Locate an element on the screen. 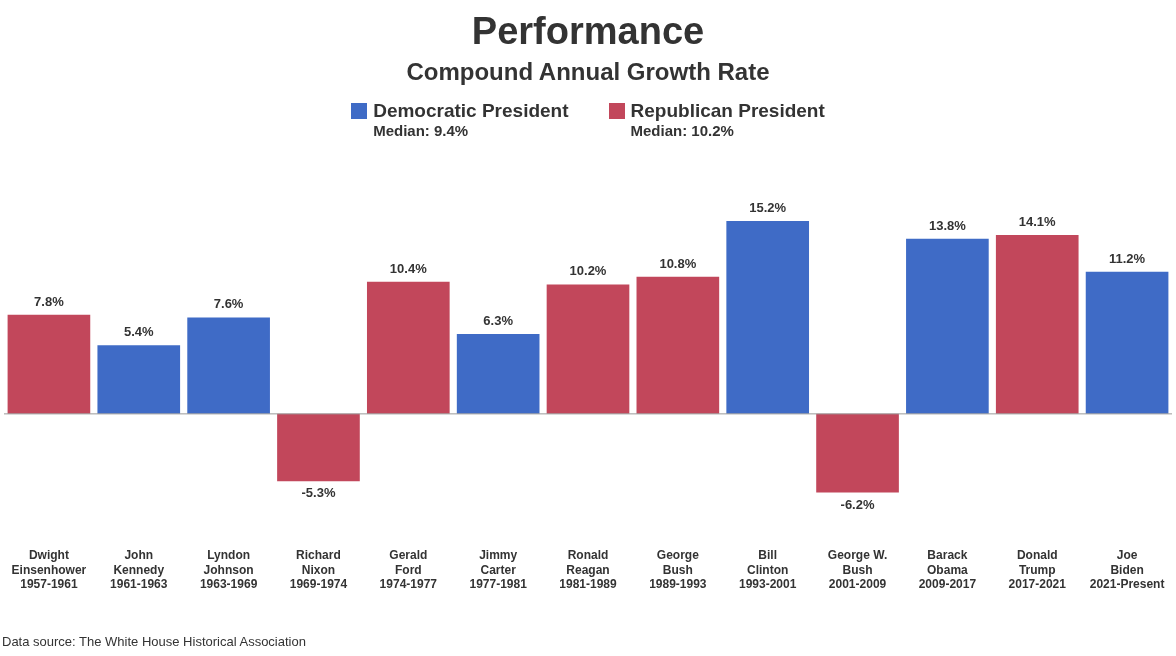 The height and width of the screenshot is (656, 1176). text: Median: 9.4% is located at coordinates (421, 130).